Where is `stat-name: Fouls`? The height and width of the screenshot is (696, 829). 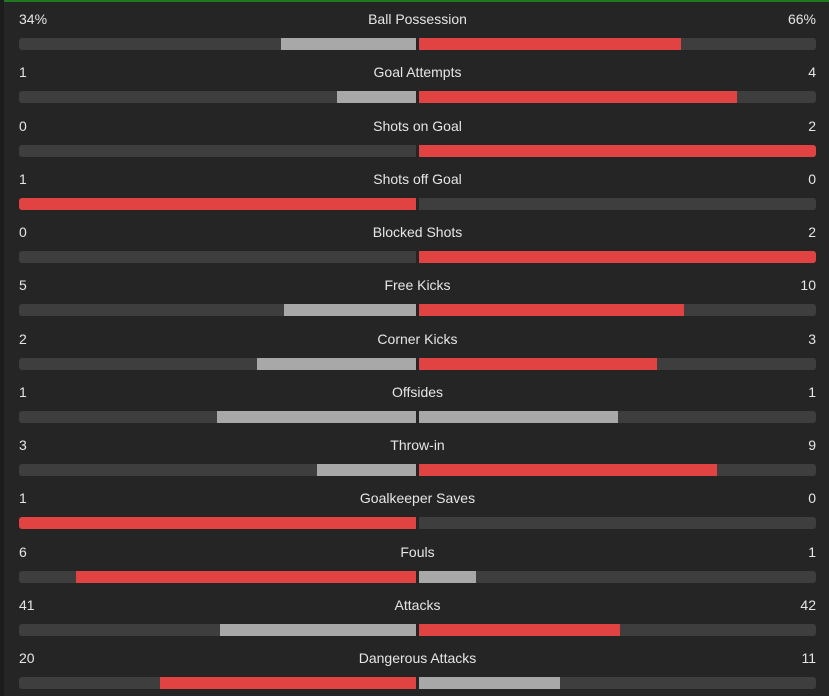 stat-name: Fouls is located at coordinates (417, 552).